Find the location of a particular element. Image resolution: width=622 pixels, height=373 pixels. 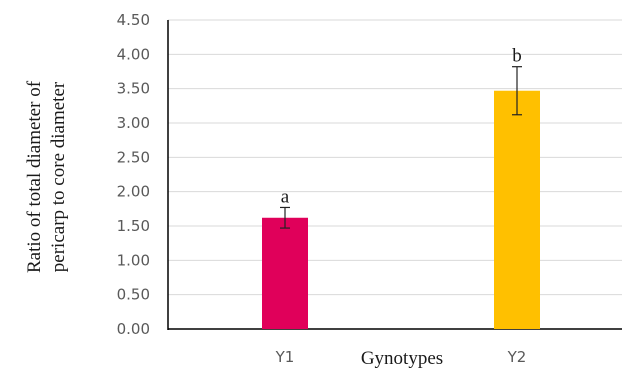

y-axis-ticks: 0.00 0.50 1.00 1.50 2.00 2.50 3.00 3.50 4.00 4.50 is located at coordinates (133, 174).